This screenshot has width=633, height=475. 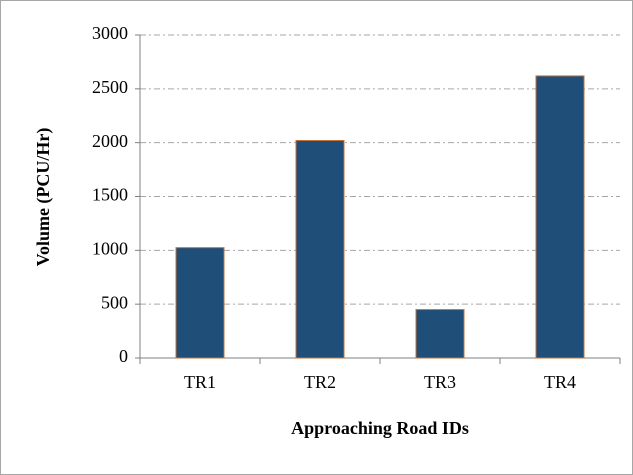 What do you see at coordinates (320, 382) in the screenshot?
I see `x-tick-label: TR2` at bounding box center [320, 382].